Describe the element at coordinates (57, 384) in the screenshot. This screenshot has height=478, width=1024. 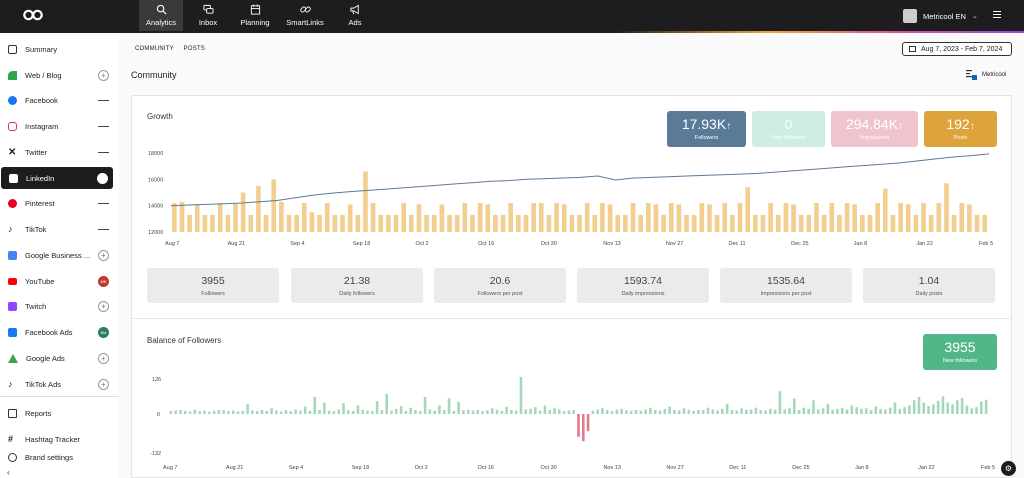
I see `sidebar-item-tiktok-ads: ♪ TikTok Ads +` at that location.